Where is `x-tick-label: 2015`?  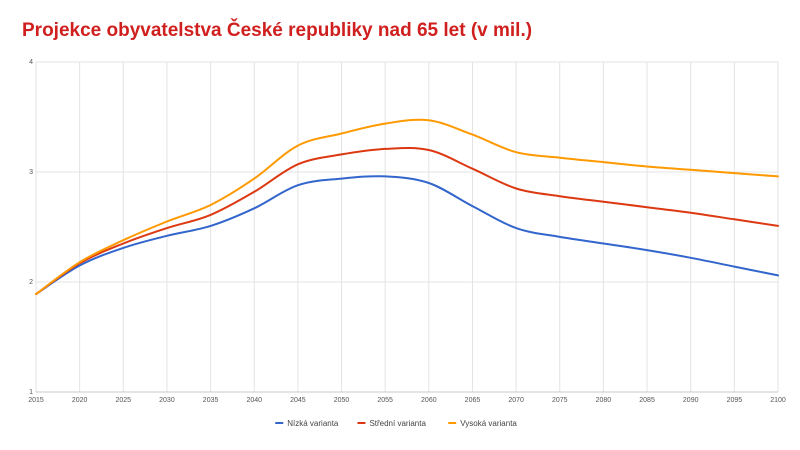 x-tick-label: 2015 is located at coordinates (36, 400).